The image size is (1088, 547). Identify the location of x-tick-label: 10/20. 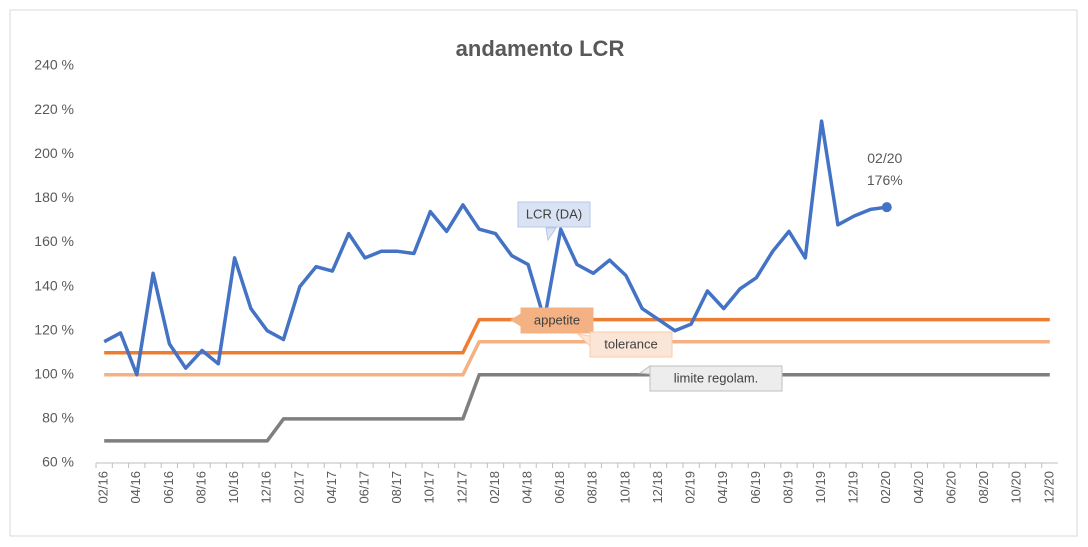
(1016, 487).